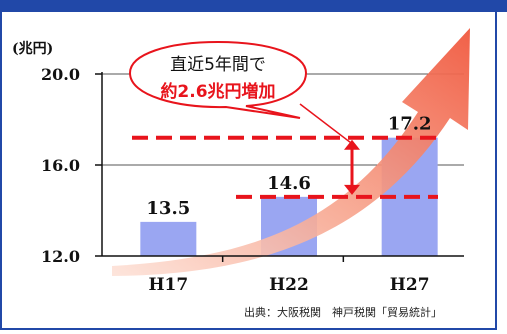 The image size is (507, 334). I want to click on difference-arrow-up-icon, so click(352, 144).